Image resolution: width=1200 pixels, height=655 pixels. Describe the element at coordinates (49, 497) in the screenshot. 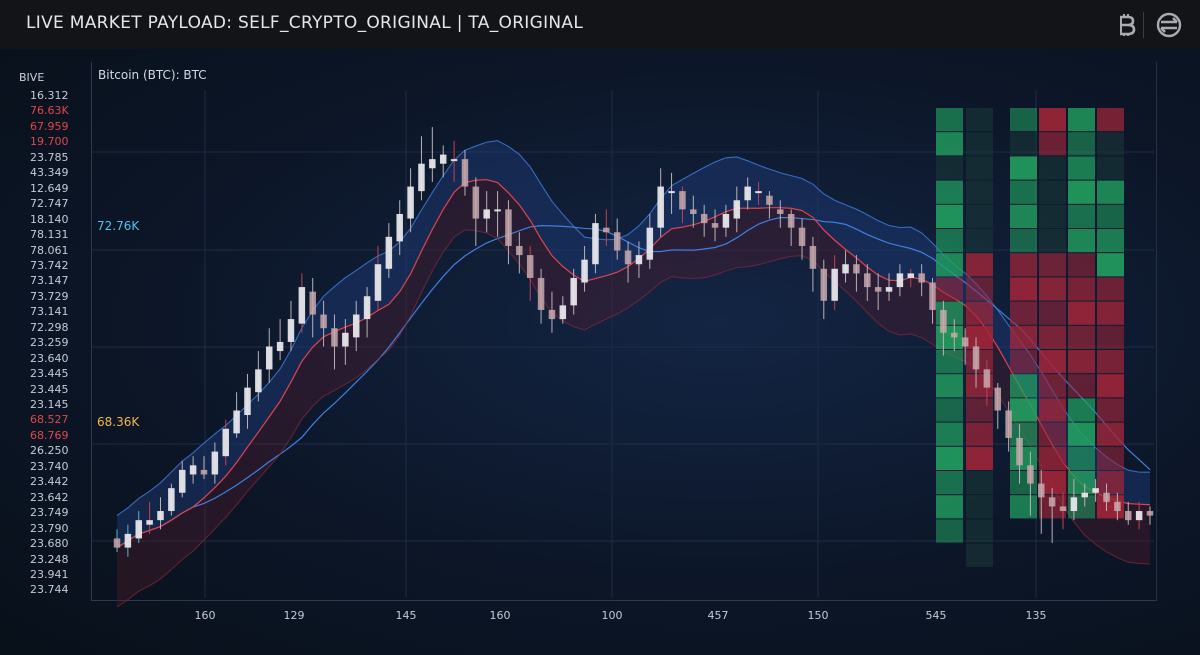

I see `y-tick-label: 23.642` at that location.